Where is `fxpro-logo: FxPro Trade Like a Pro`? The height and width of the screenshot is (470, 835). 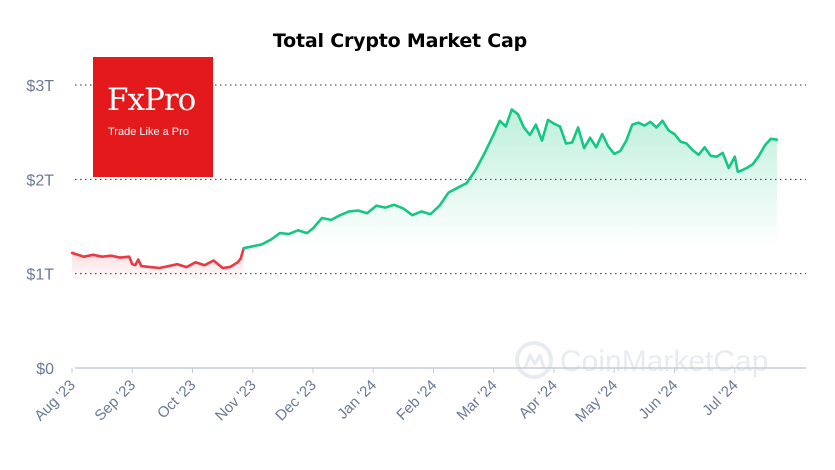
fxpro-logo: FxPro Trade Like a Pro is located at coordinates (153, 117).